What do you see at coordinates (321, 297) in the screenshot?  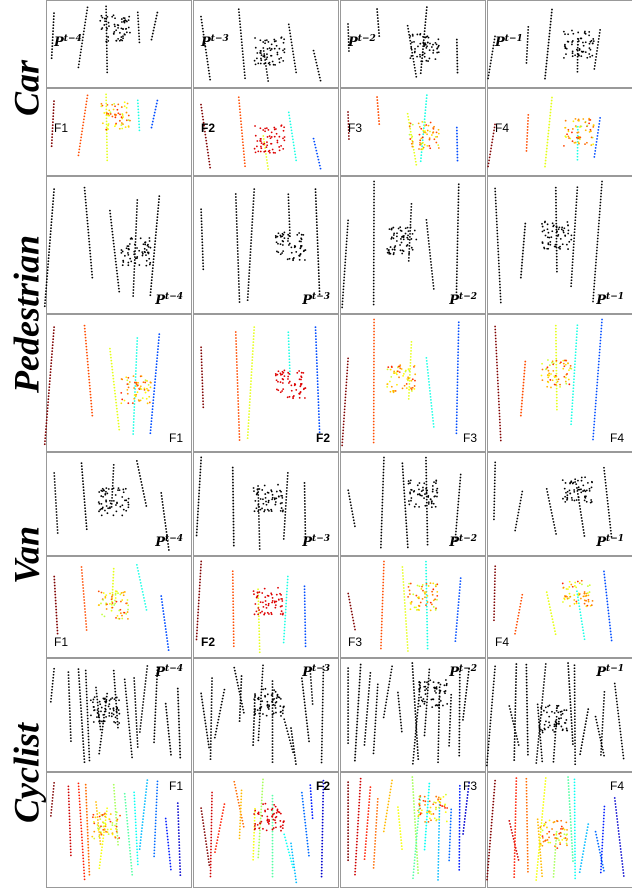 I see `frame-label-sup: t−3` at bounding box center [321, 297].